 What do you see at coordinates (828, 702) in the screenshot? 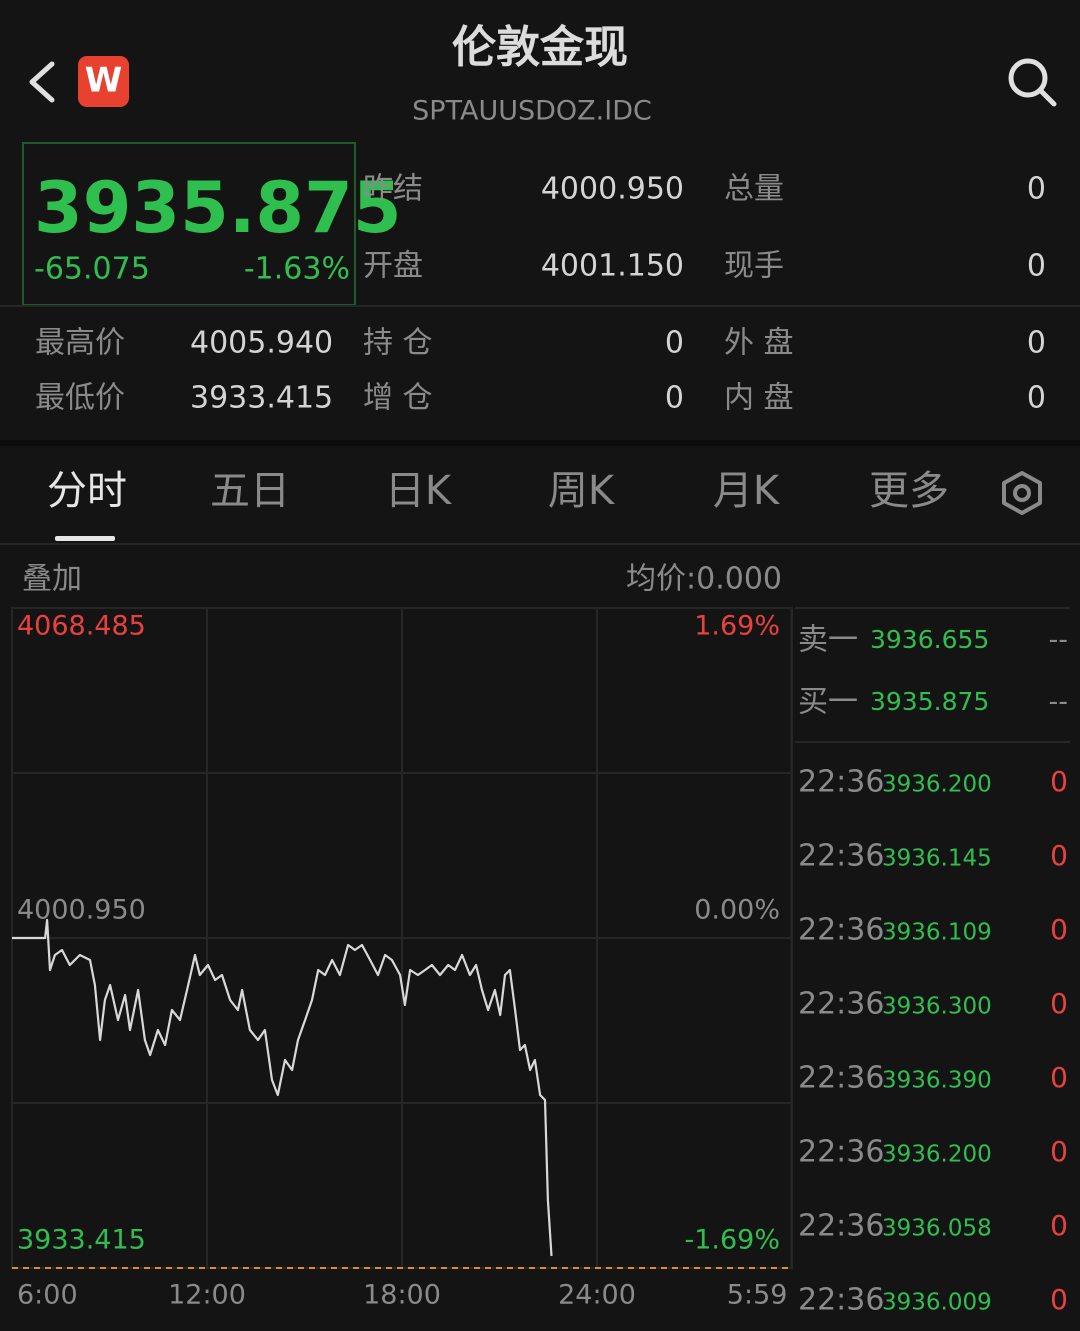
I see `book-side: 买一` at bounding box center [828, 702].